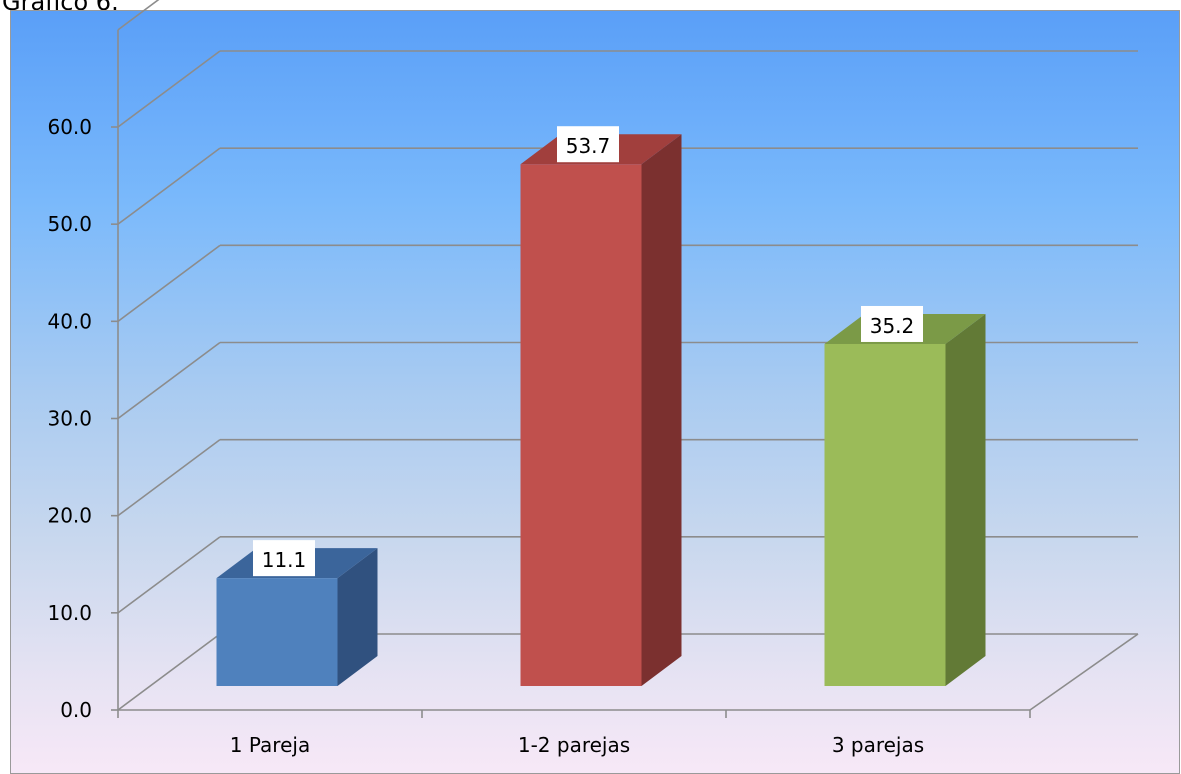 This screenshot has width=1181, height=774. Describe the element at coordinates (69, 321) in the screenshot. I see `y-tick-label: 40.0` at that location.